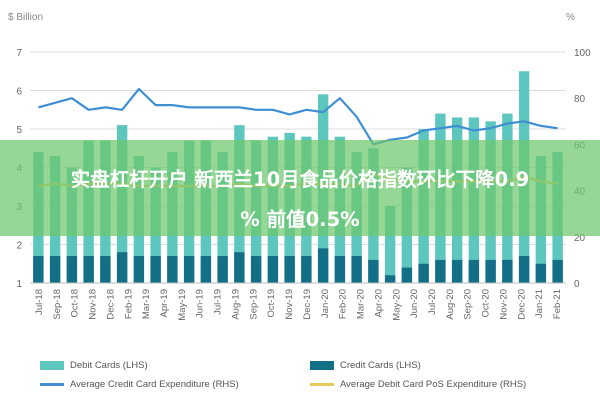  Describe the element at coordinates (307, 304) in the screenshot. I see `x-axis-tick-label: Dec-19` at that location.